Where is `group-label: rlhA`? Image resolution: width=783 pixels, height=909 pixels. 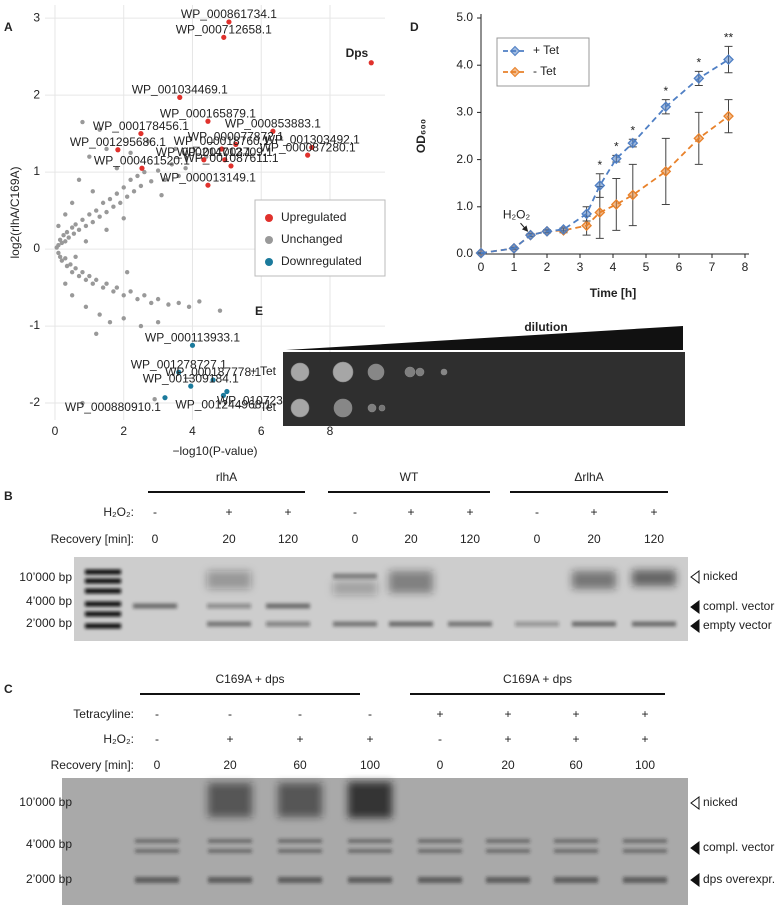
group-label: rlhA is located at coordinates (226, 477).